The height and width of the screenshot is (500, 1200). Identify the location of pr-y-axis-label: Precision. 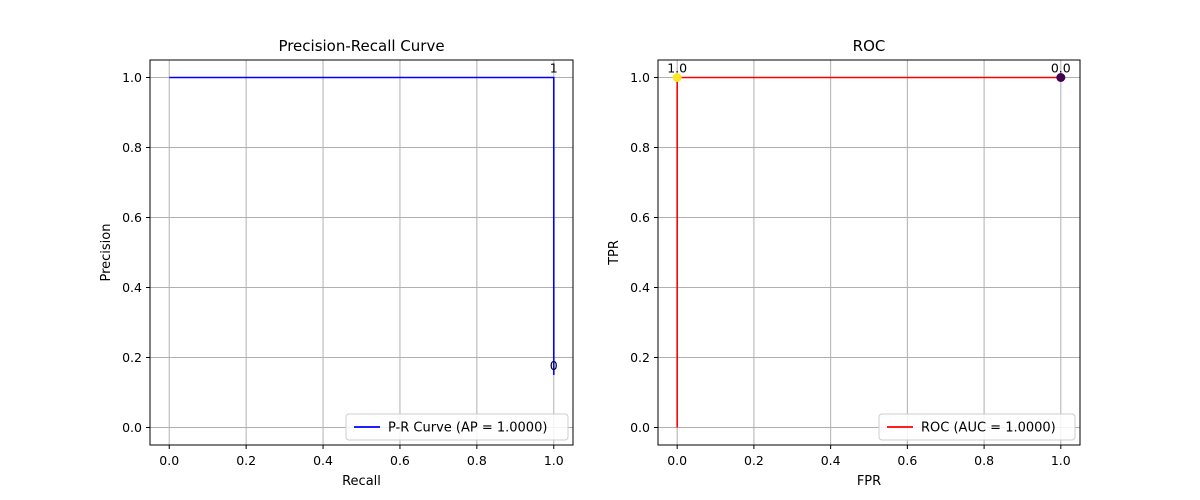
(106, 252).